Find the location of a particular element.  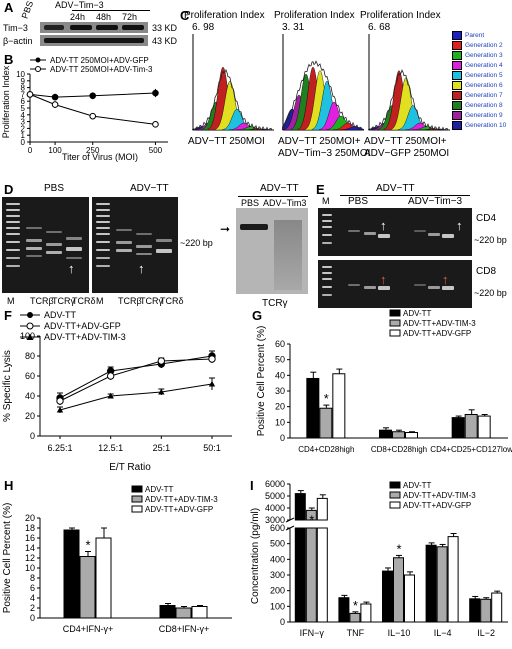

legend-g-advtt: ADV-TT is located at coordinates (417, 313).